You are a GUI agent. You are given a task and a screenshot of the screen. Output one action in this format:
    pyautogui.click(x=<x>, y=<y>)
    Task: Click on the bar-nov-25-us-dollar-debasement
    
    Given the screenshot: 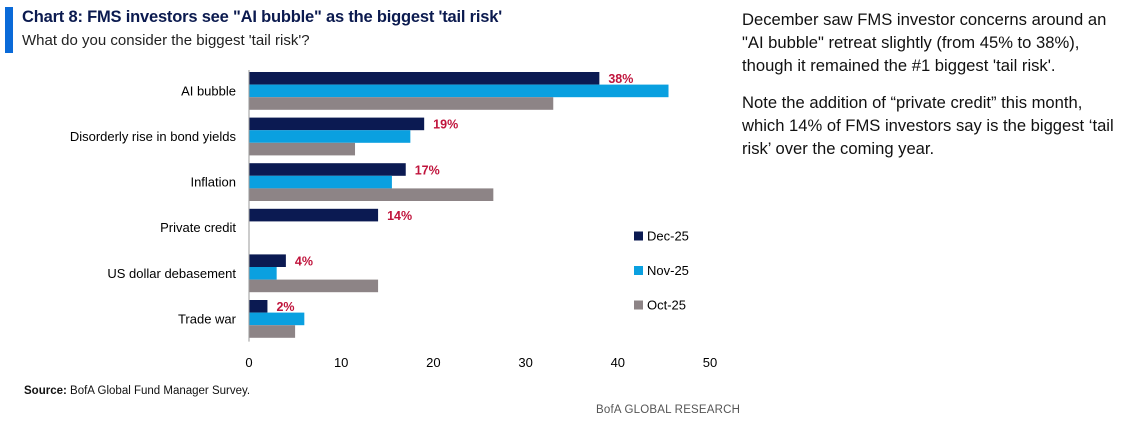 What is the action you would take?
    pyautogui.click(x=263, y=273)
    